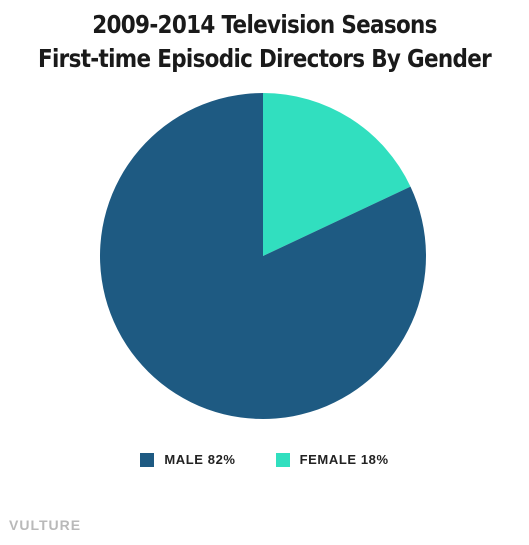 This screenshot has width=529, height=545. Describe the element at coordinates (264, 24) in the screenshot. I see `chart-title: 2009-2014 Television Seasons` at that location.